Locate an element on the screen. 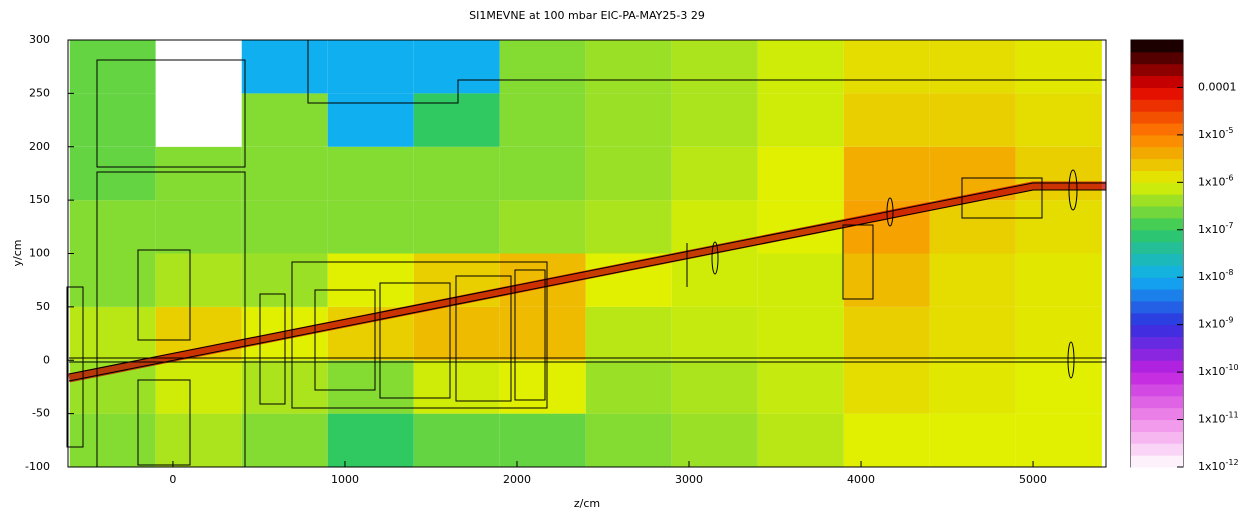  beam-pipe is located at coordinates (587, 360).